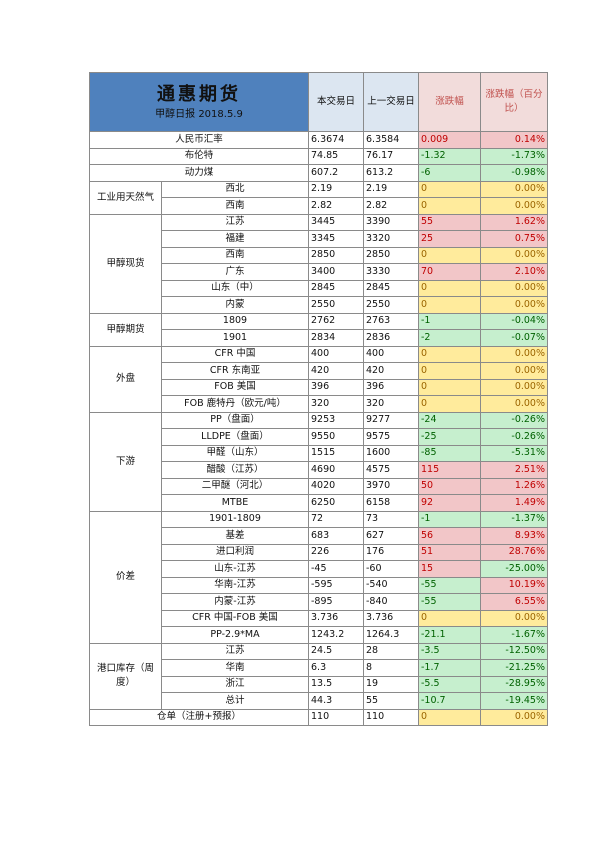 This screenshot has width=595, height=842. Describe the element at coordinates (391, 519) in the screenshot. I see `value-prev: 73` at that location.